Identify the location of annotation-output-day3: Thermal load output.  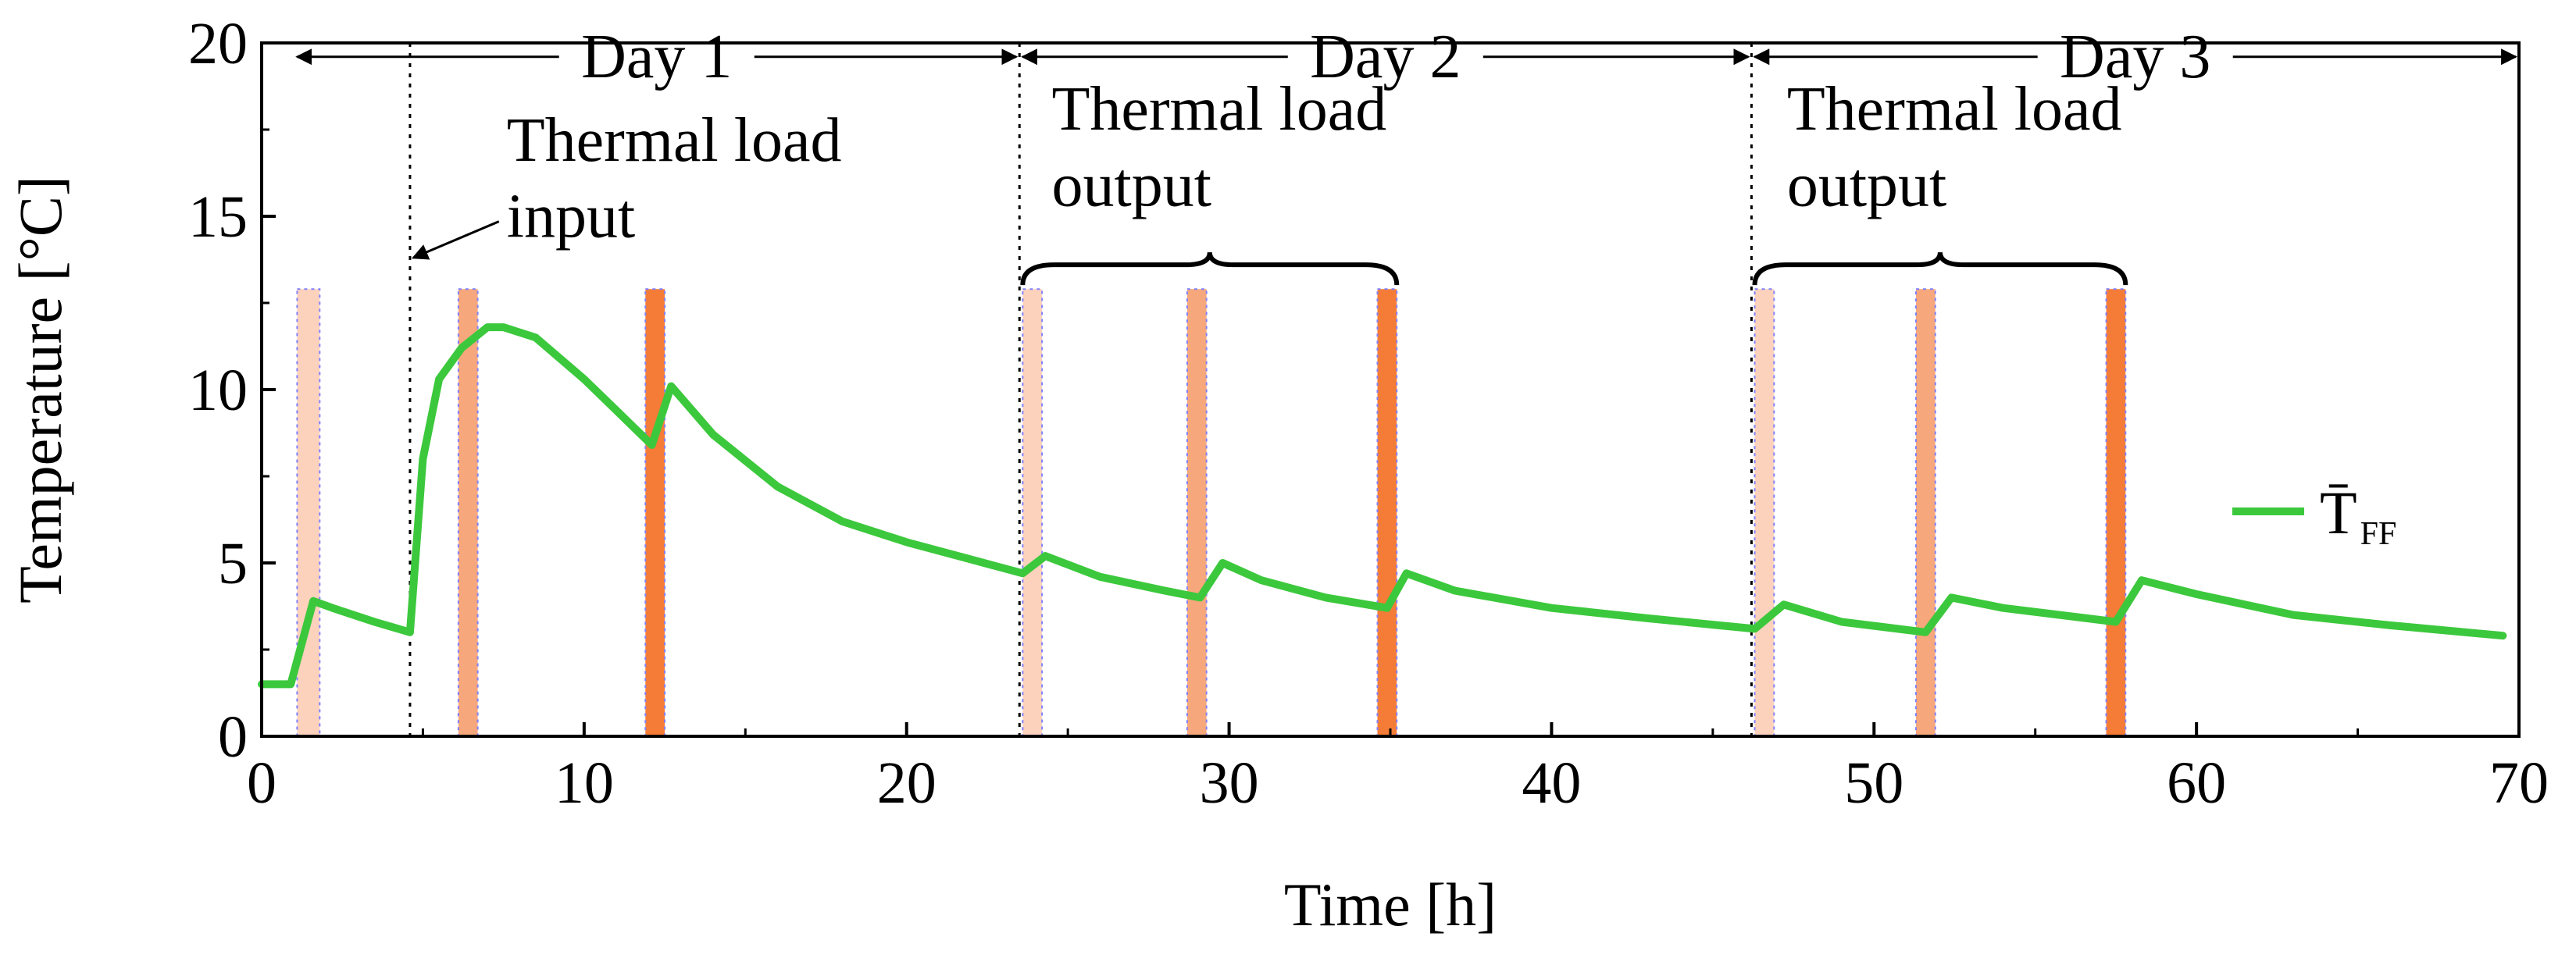
(1940, 180).